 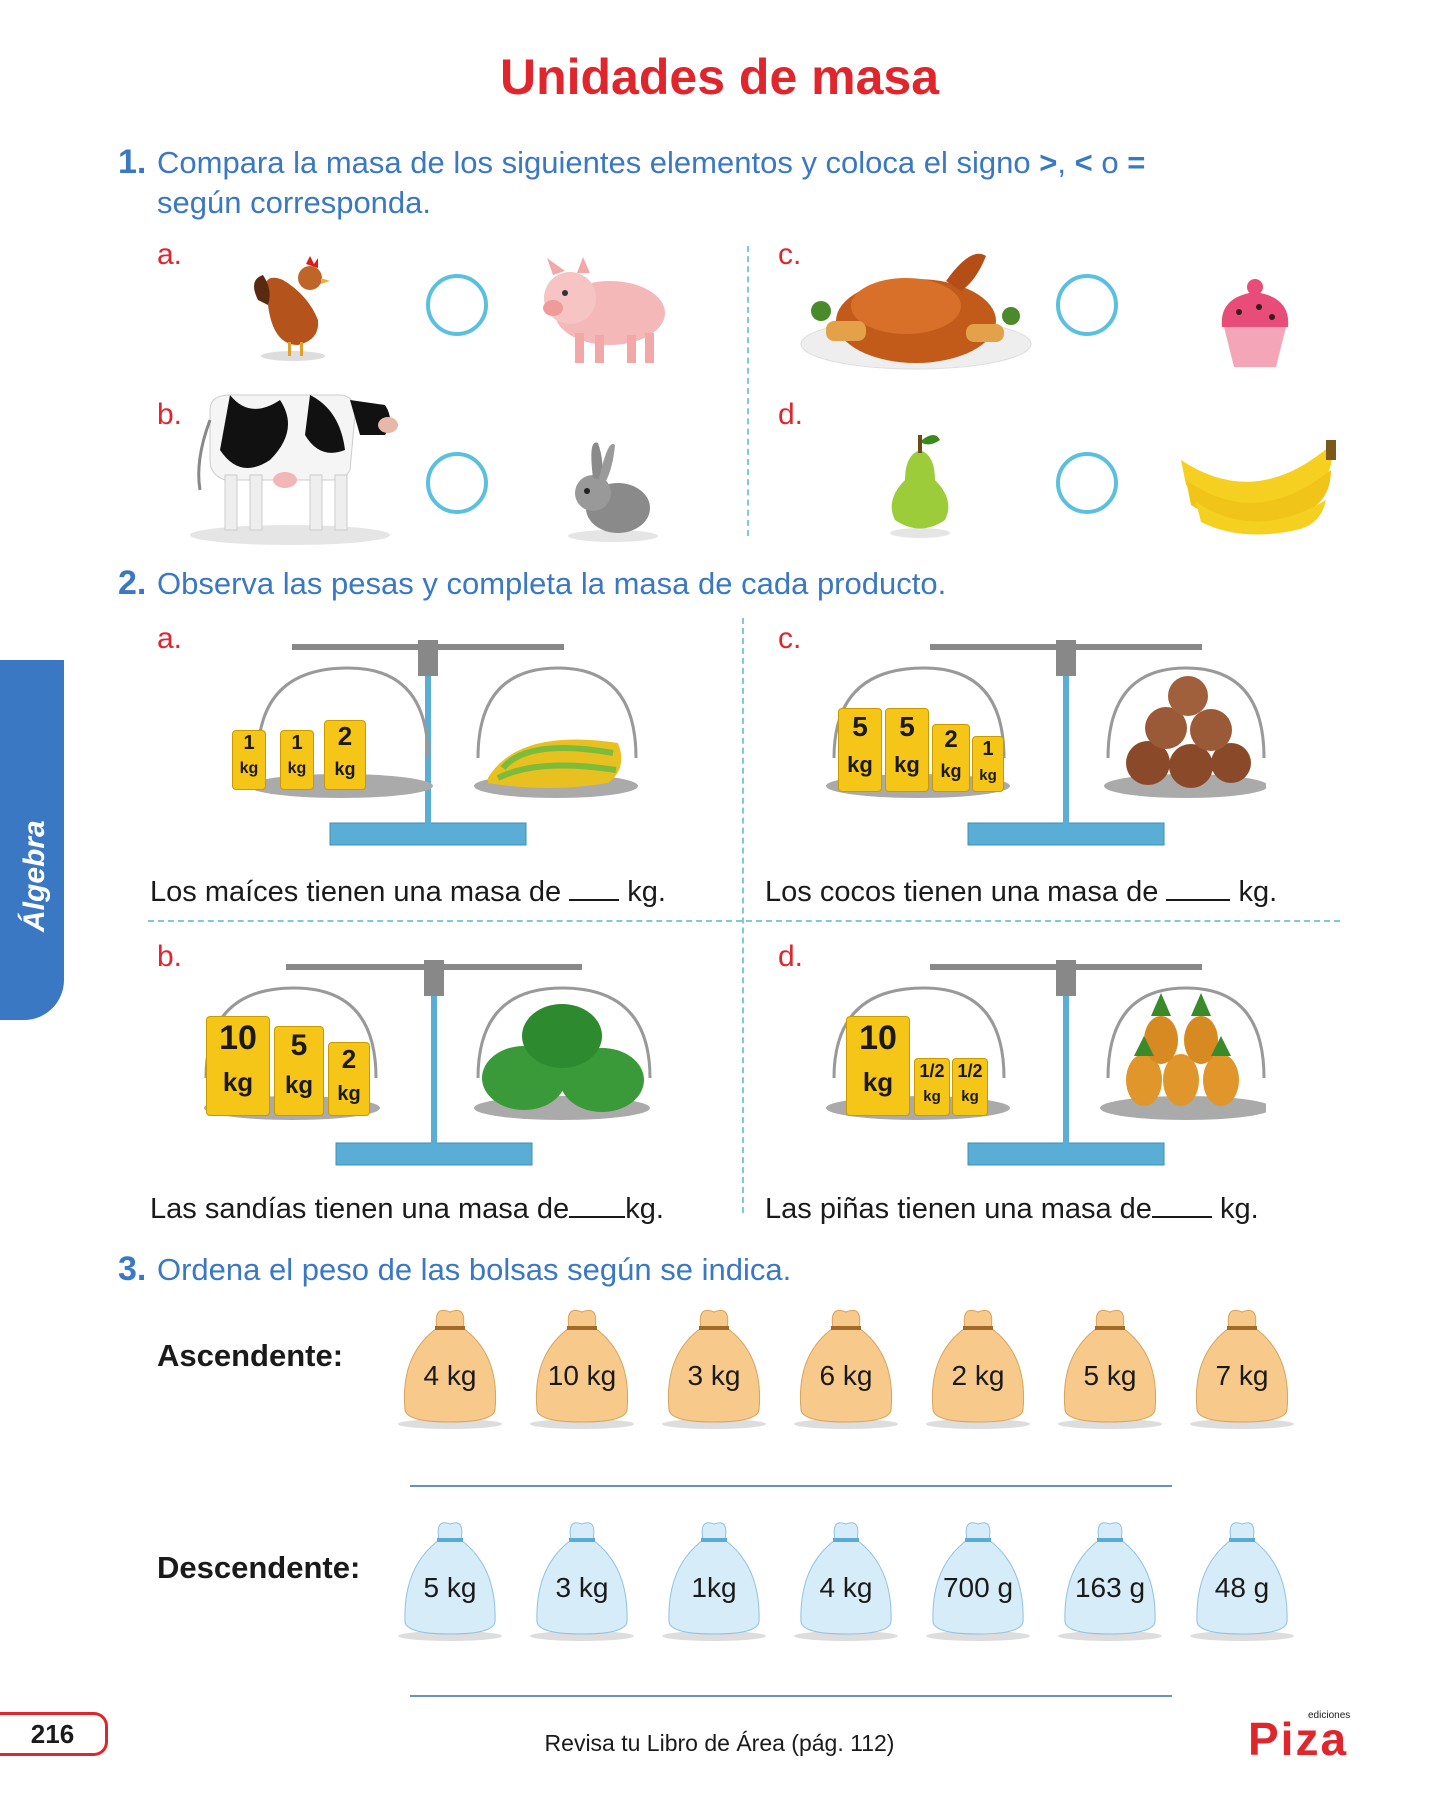 What do you see at coordinates (170, 414) in the screenshot?
I see `q1-item-b-letter: b.` at bounding box center [170, 414].